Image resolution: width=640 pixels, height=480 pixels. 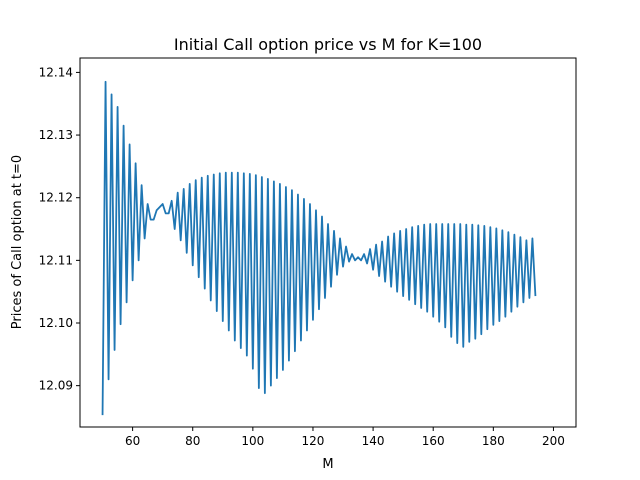 I want to click on x-tick-label: 60, so click(x=132, y=441).